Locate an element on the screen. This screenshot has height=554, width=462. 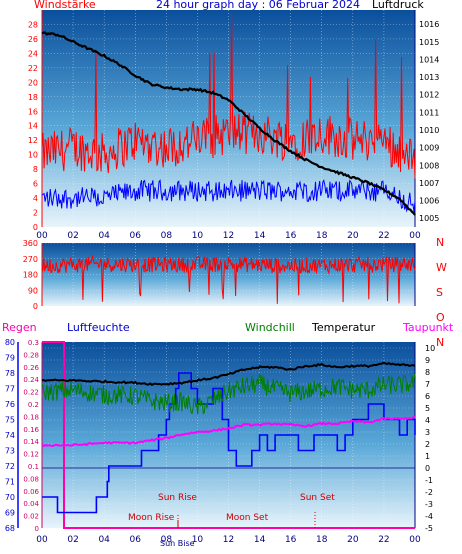
left-tick-label: 28 is located at coordinates (33, 24).